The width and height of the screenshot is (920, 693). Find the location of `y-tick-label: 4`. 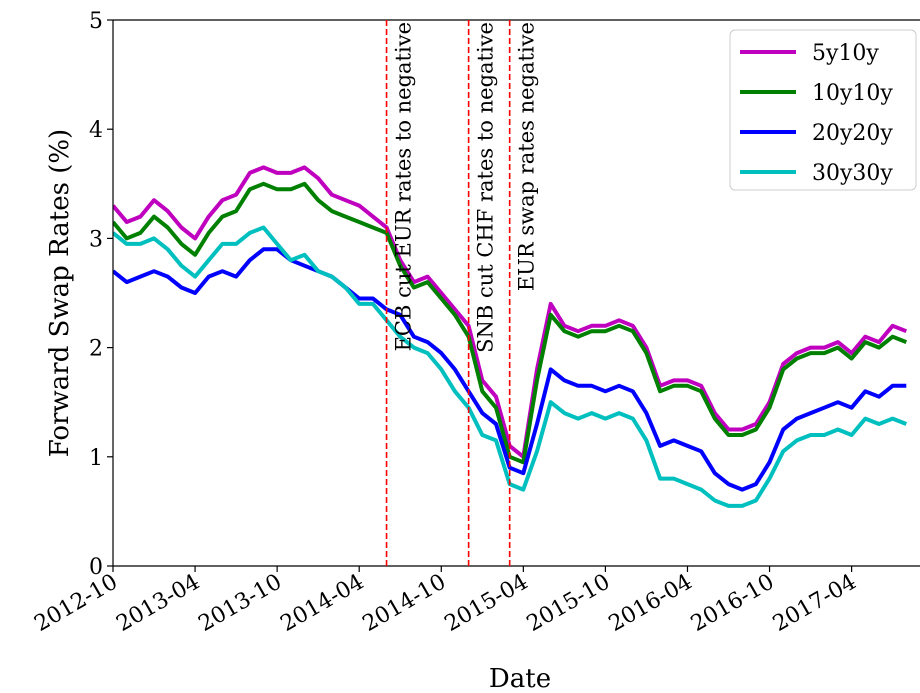

y-tick-label: 4 is located at coordinates (96, 130).